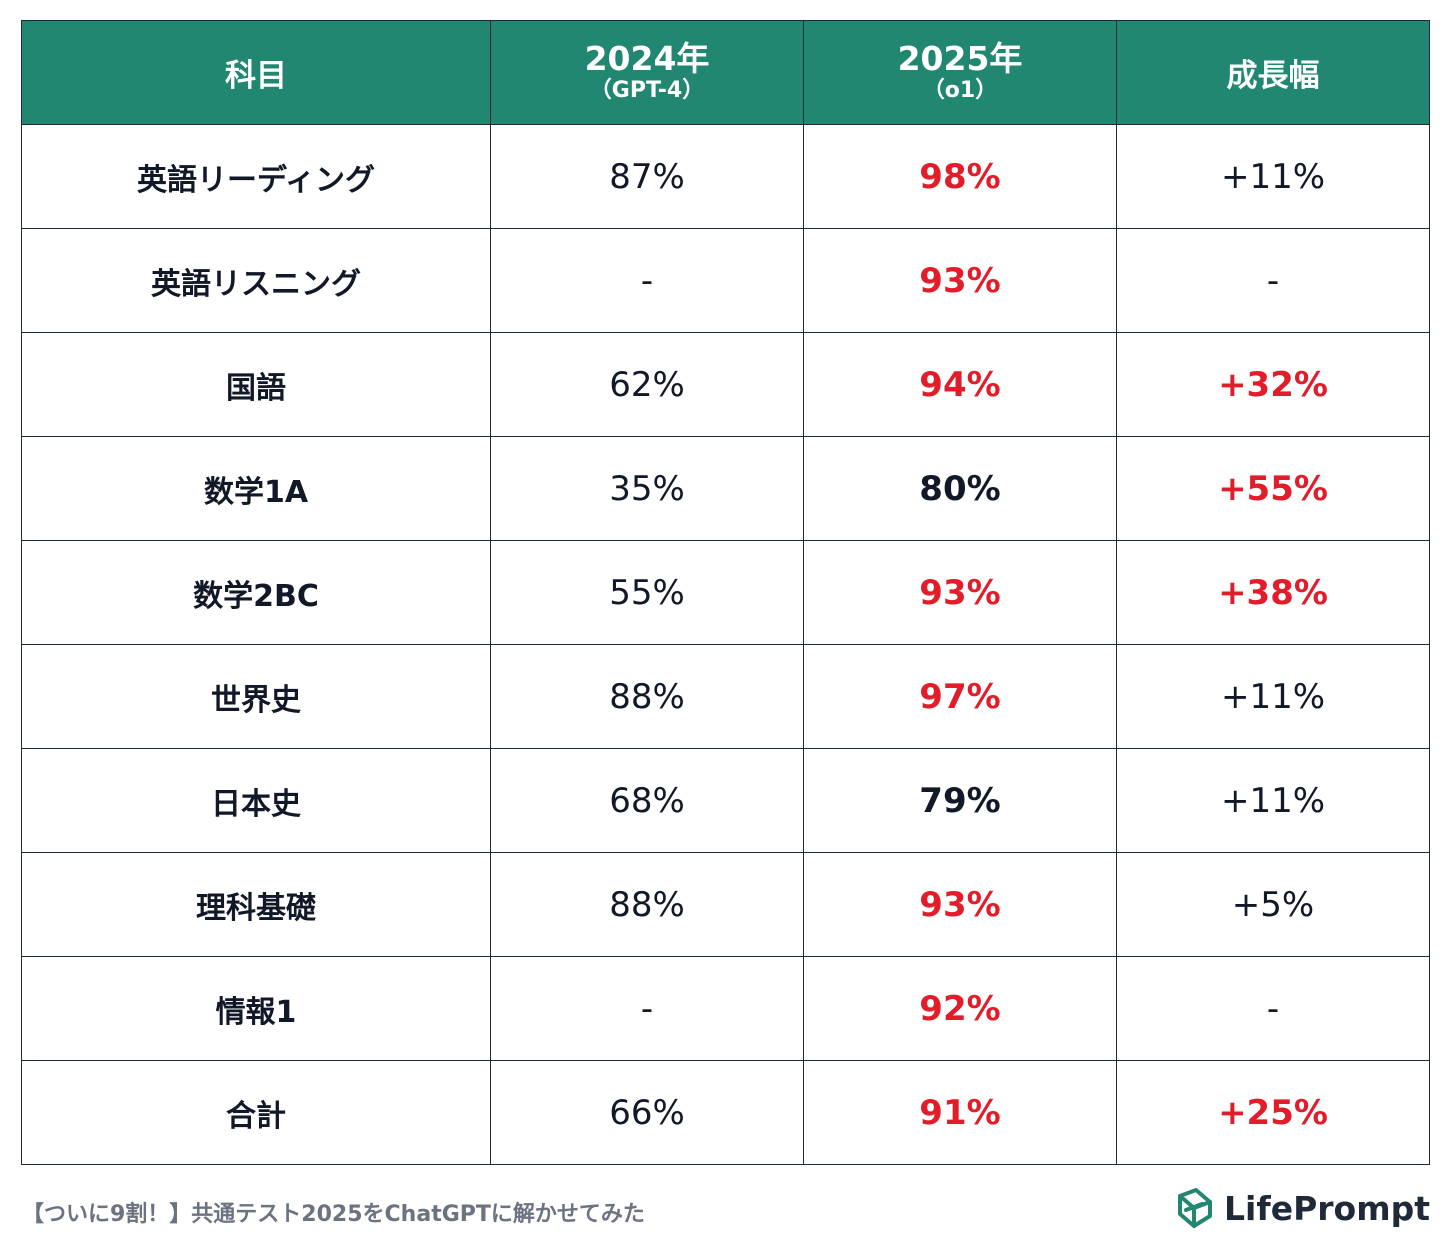 The image size is (1452, 1254). I want to click on cell-growth: +25%, so click(1273, 1112).